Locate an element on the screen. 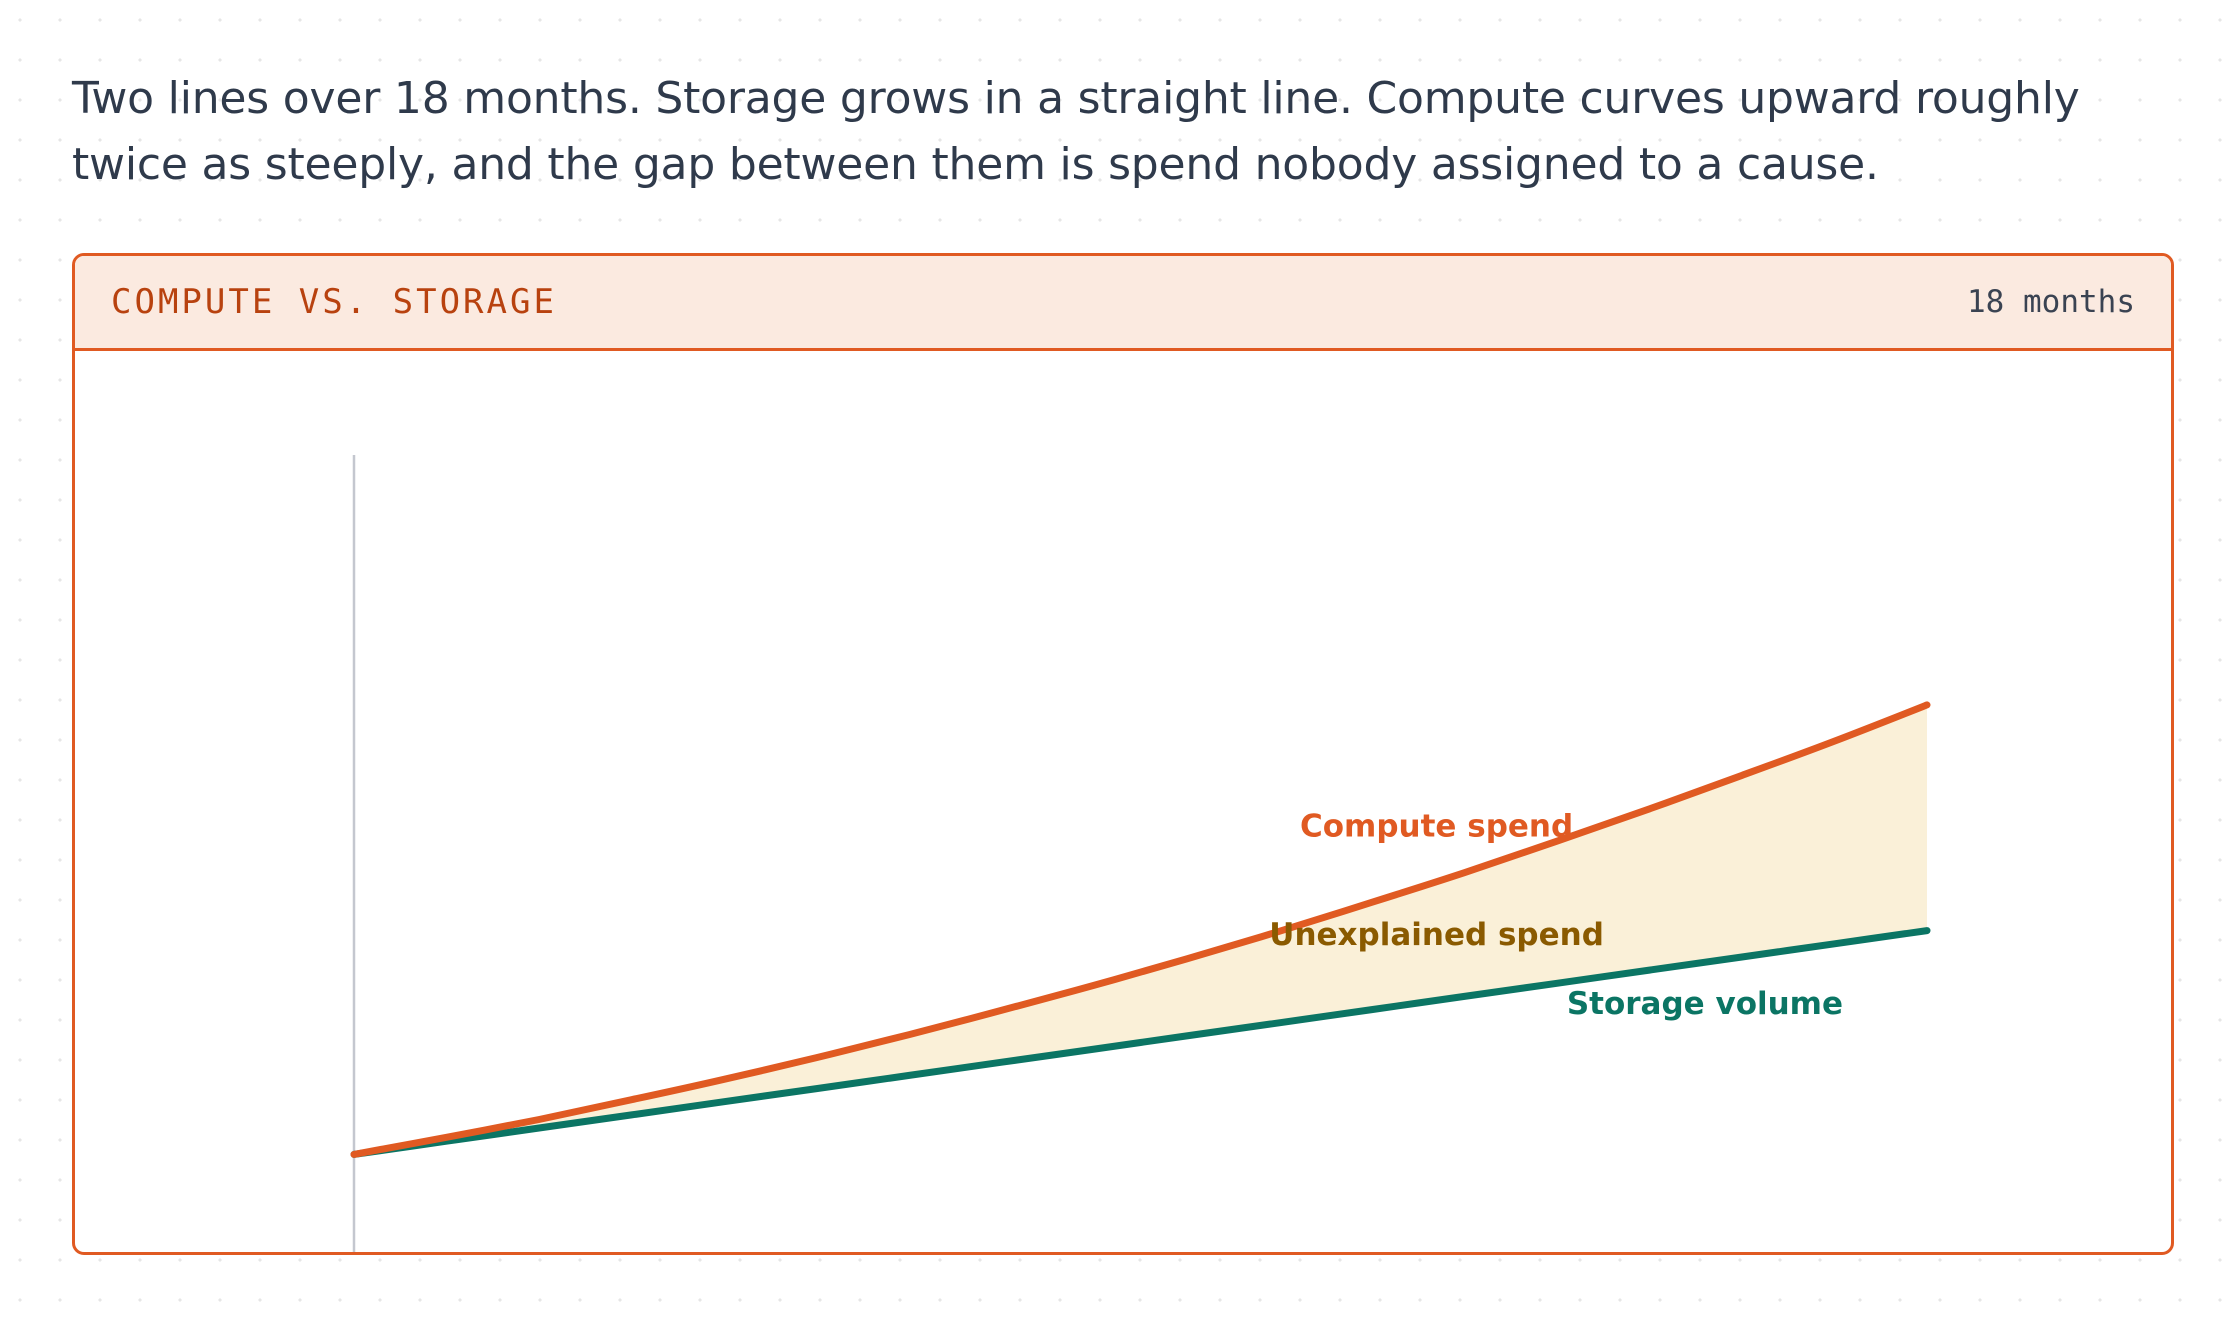 This screenshot has height=1320, width=2240. compute-spend-label: Compute spend is located at coordinates (1436, 827).